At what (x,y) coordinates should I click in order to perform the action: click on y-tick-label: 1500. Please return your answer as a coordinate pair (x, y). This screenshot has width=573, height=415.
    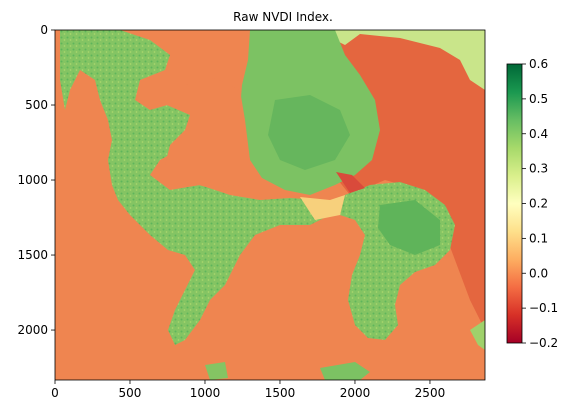
    Looking at the image, I should click on (32, 255).